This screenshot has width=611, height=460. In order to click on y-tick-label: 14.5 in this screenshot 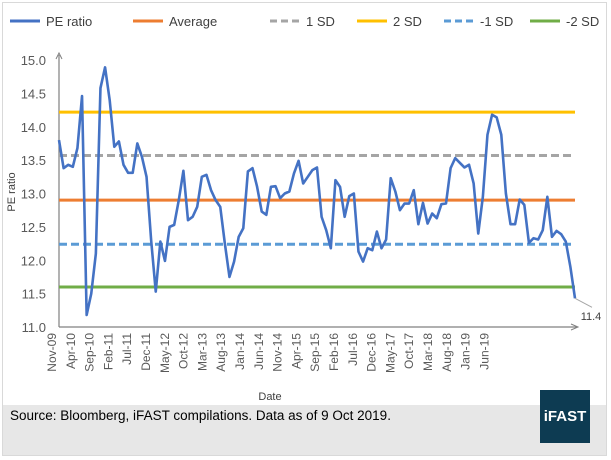, I will do `click(33, 93)`.